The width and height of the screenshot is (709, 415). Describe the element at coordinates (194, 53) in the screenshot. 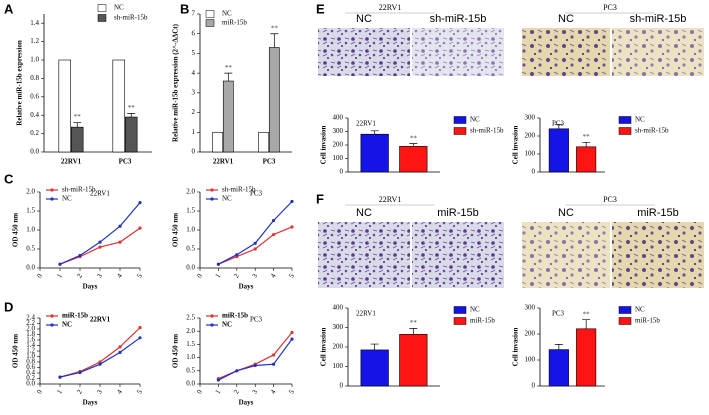

I see `y-tick-label: 5` at that location.